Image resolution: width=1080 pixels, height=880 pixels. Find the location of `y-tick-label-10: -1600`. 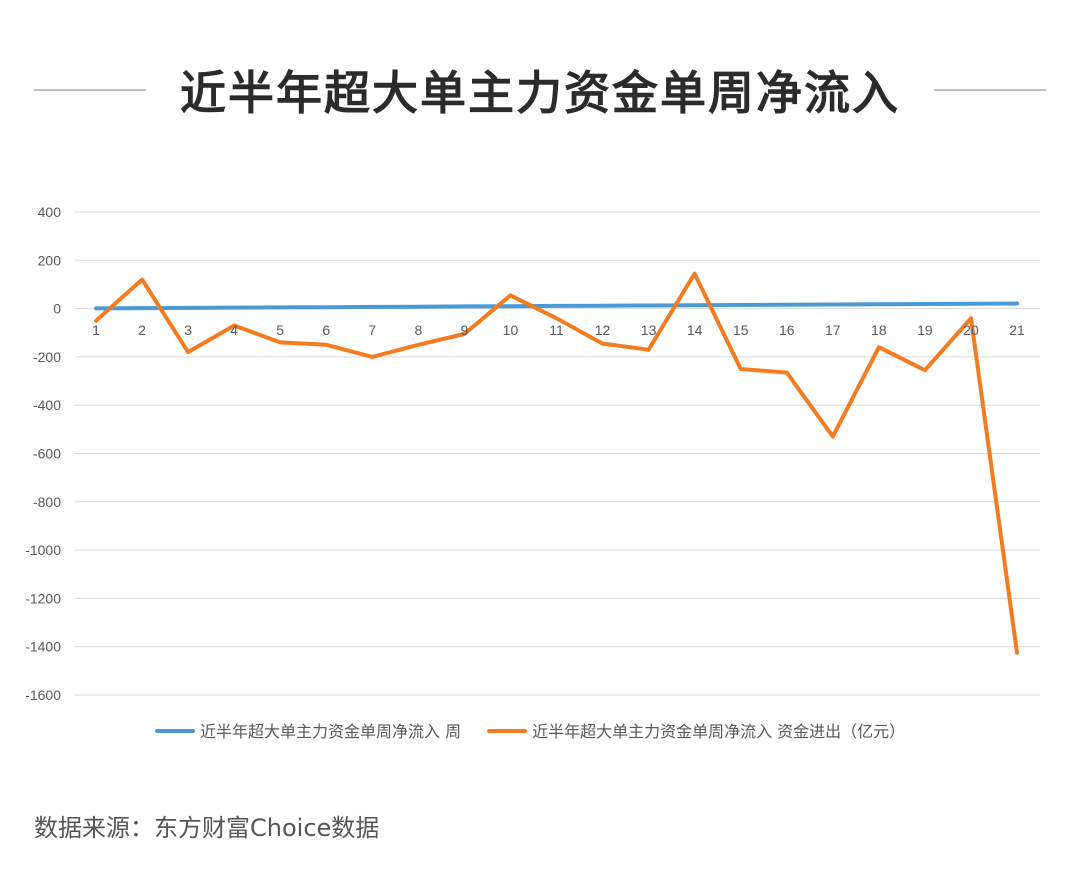

y-tick-label-10: -1600 is located at coordinates (43, 695).